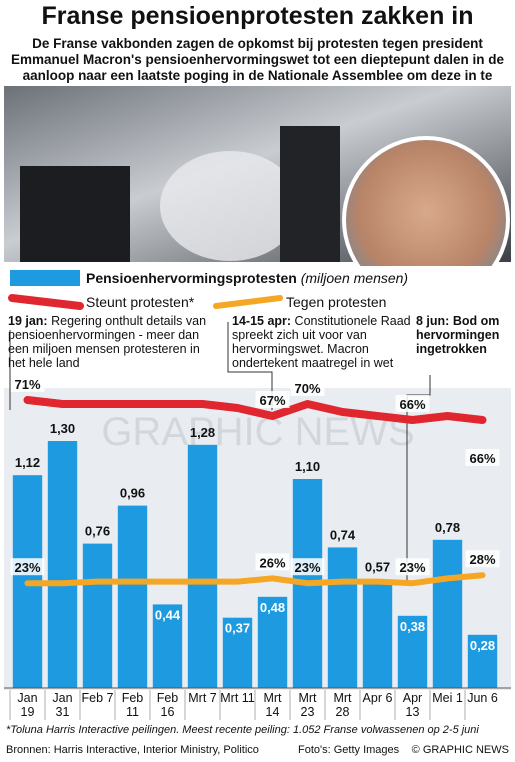 Image resolution: width=515 pixels, height=762 pixels. I want to click on annotation-date: 19 jan:, so click(28, 321).